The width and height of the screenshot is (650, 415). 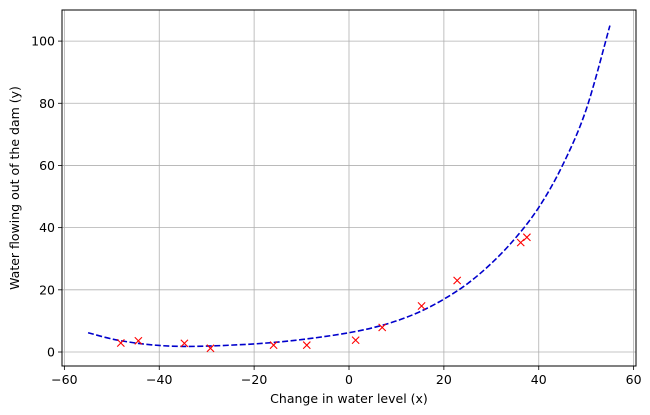 I want to click on x-tick-label: 20, so click(x=444, y=379).